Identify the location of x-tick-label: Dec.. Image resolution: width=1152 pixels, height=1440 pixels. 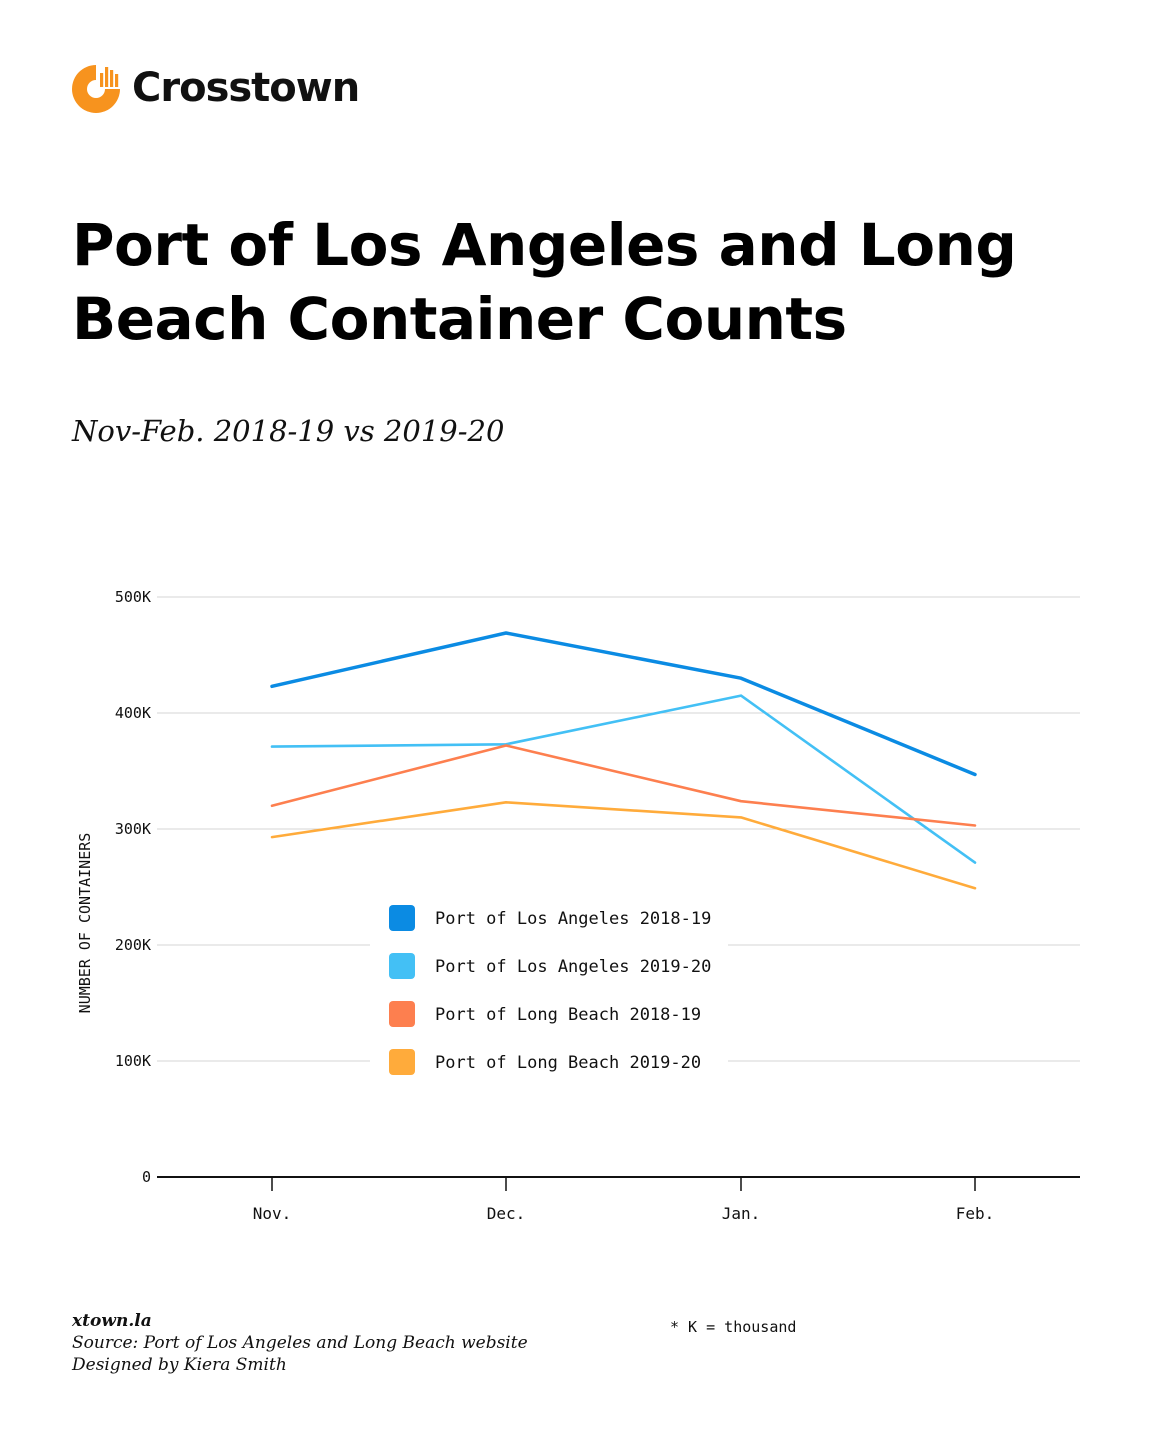
(506, 1213).